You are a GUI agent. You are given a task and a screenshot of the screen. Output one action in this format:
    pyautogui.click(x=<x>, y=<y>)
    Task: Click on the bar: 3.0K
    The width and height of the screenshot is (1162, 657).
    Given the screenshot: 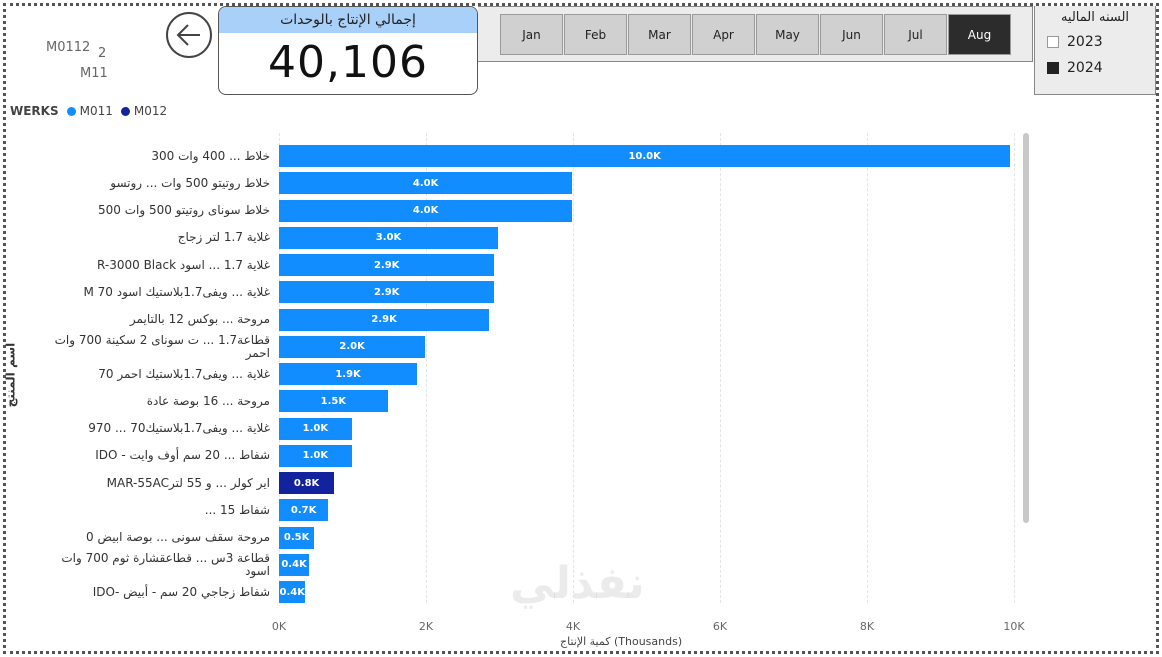 What is the action you would take?
    pyautogui.click(x=389, y=237)
    